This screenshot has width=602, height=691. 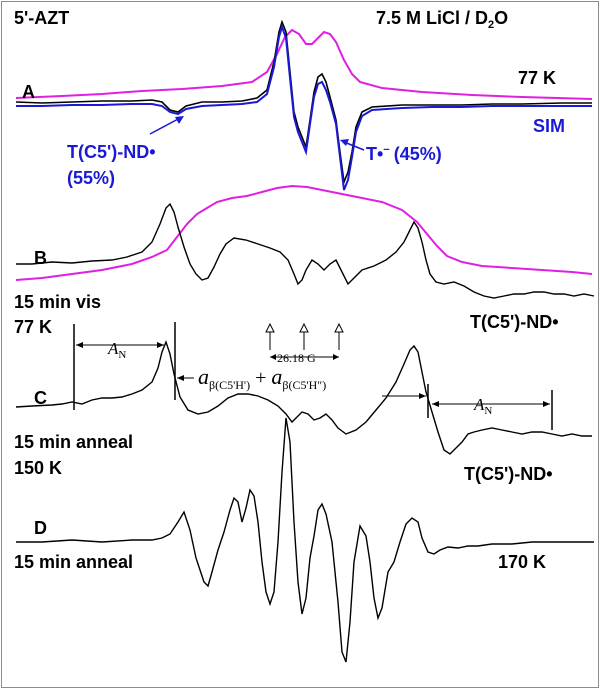 What do you see at coordinates (165, 126) in the screenshot?
I see `nd-pointer-arrow` at bounding box center [165, 126].